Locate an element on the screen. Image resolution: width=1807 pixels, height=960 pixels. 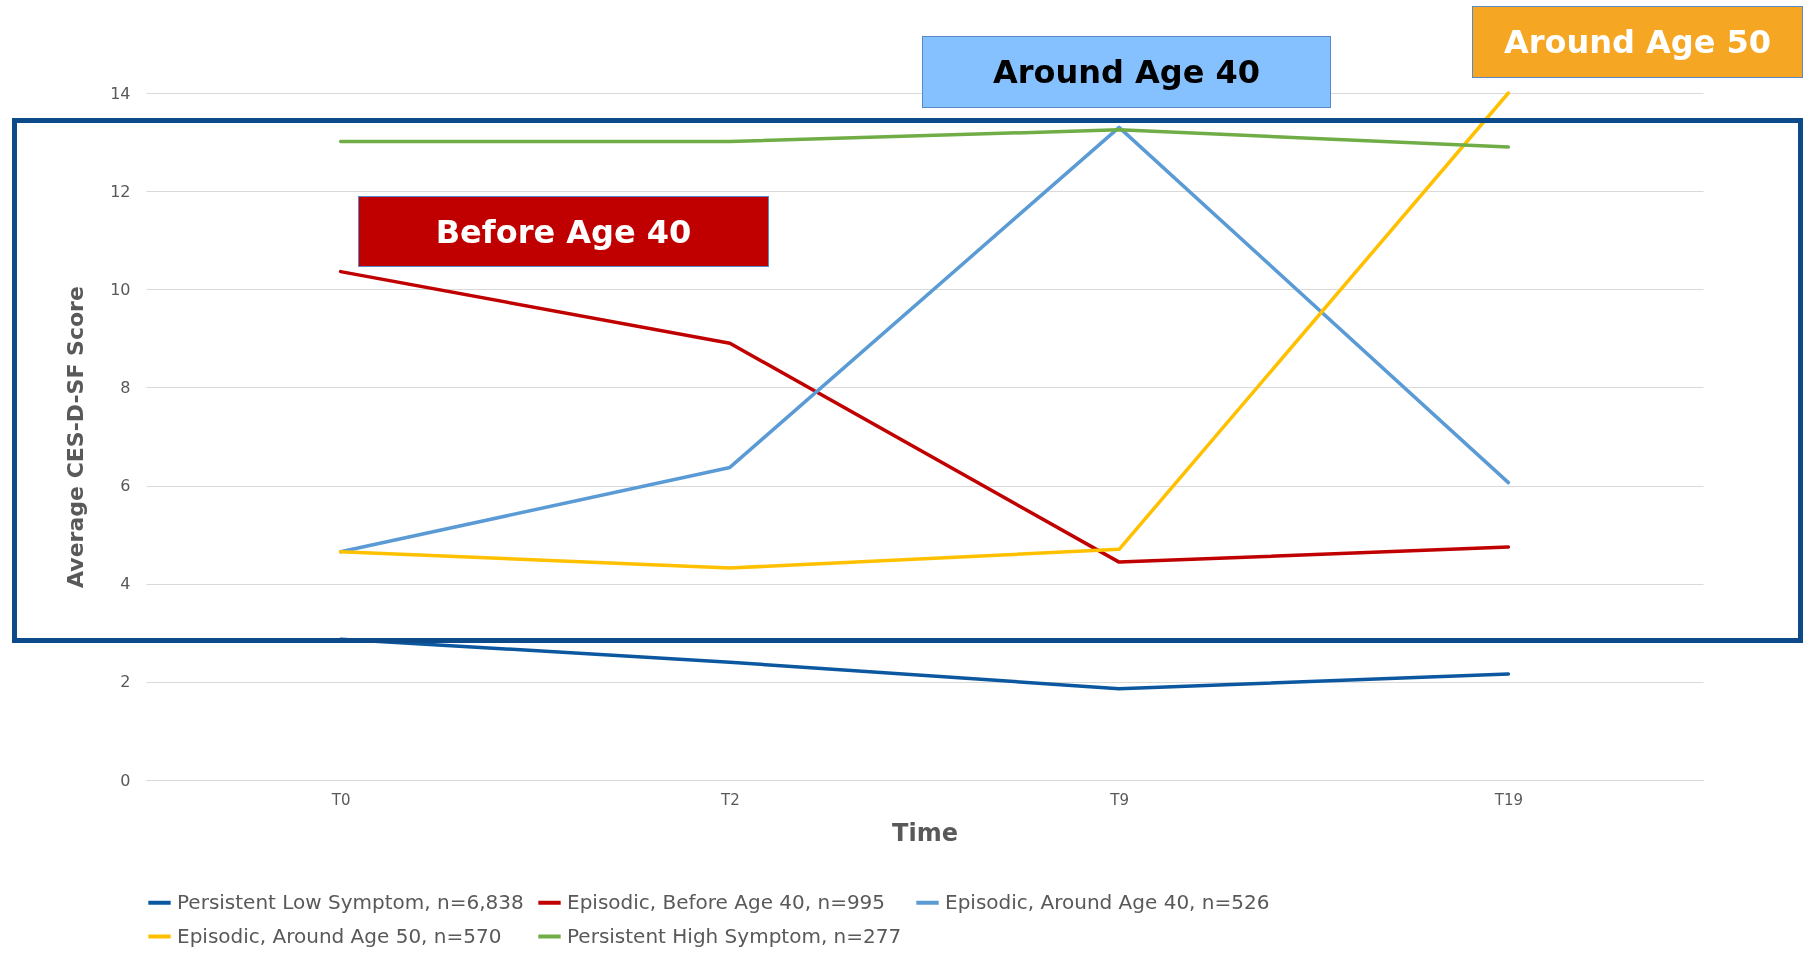
y-tick-label: 6 is located at coordinates (125, 486).